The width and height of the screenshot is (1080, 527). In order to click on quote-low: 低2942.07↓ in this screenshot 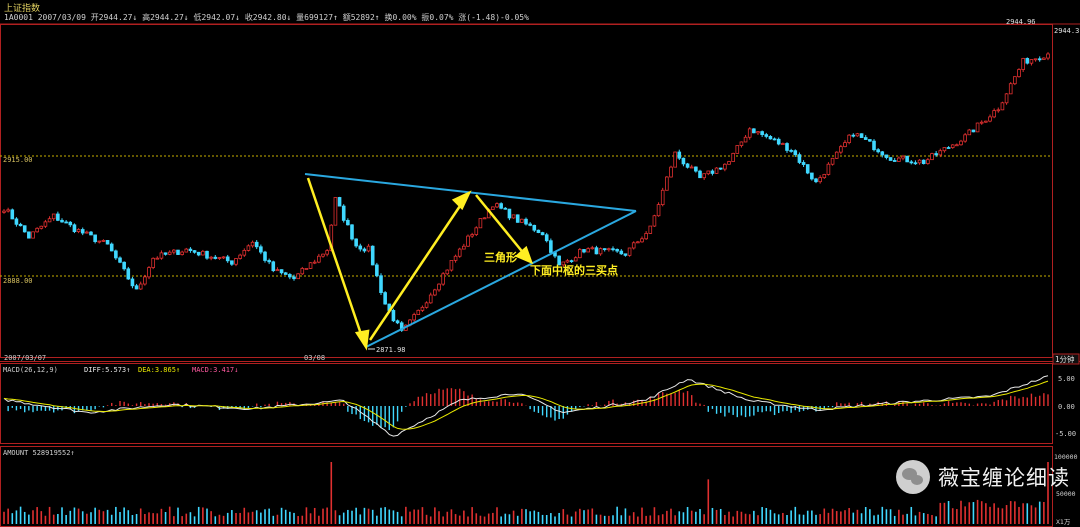, I will do `click(216, 17)`.